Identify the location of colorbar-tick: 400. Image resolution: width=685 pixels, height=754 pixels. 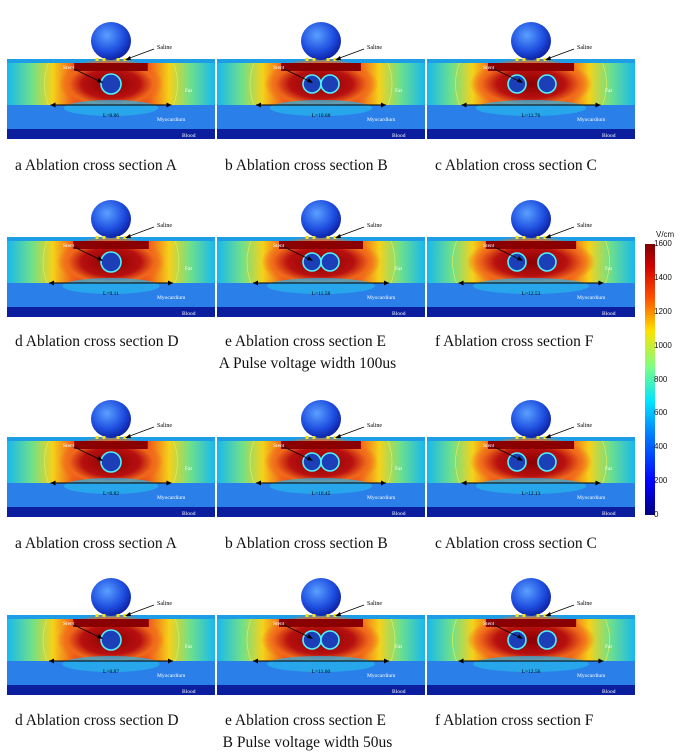
(661, 447).